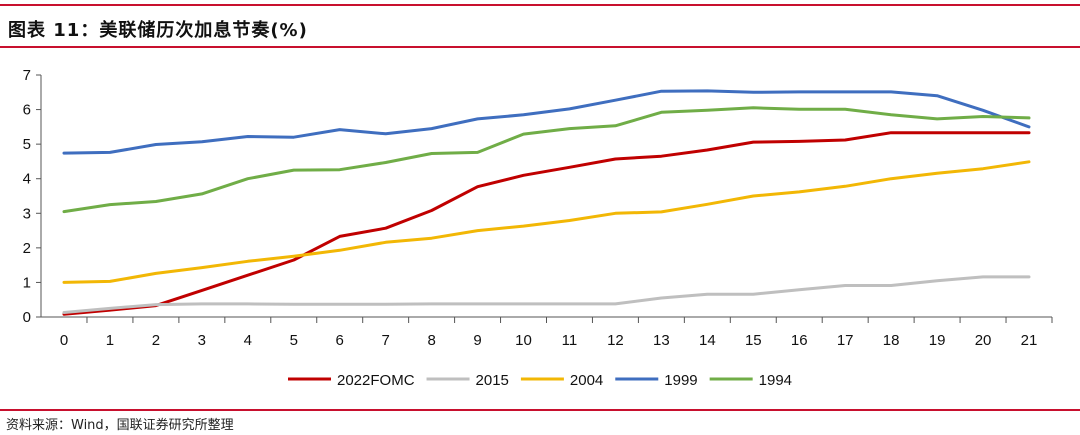 The height and width of the screenshot is (435, 1080). I want to click on chart-title: 图表 11：美联储历次加息节奏(%), so click(158, 30).